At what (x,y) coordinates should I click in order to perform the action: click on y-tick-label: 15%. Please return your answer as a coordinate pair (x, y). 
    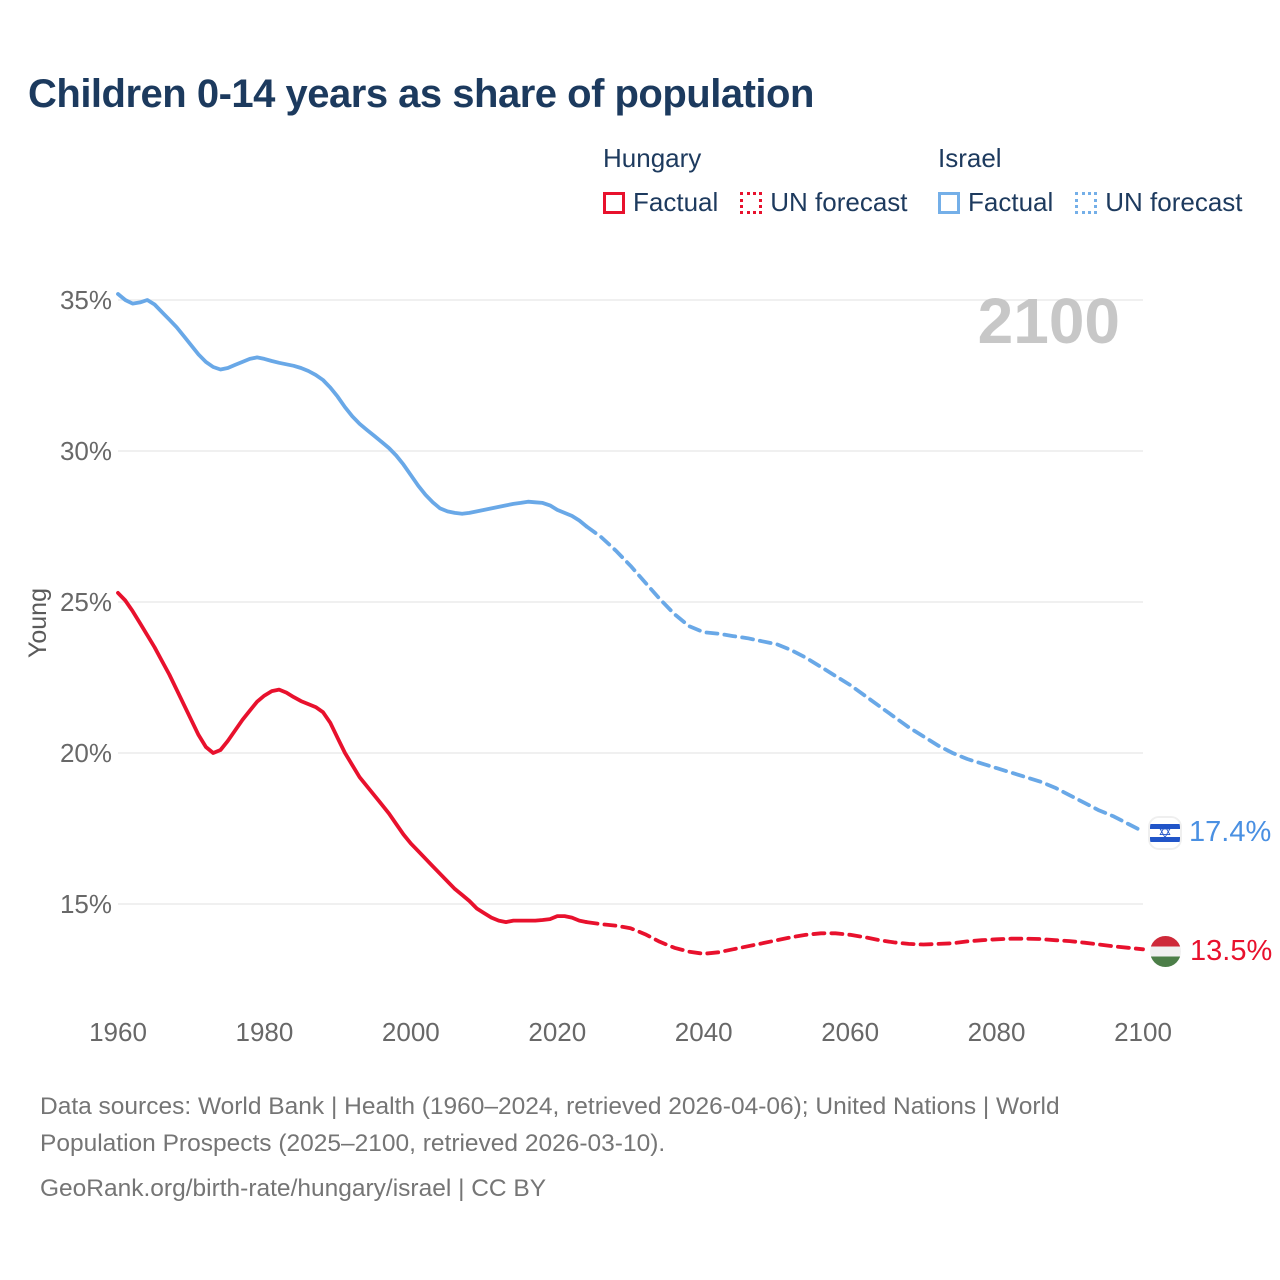
    Looking at the image, I should click on (86, 904).